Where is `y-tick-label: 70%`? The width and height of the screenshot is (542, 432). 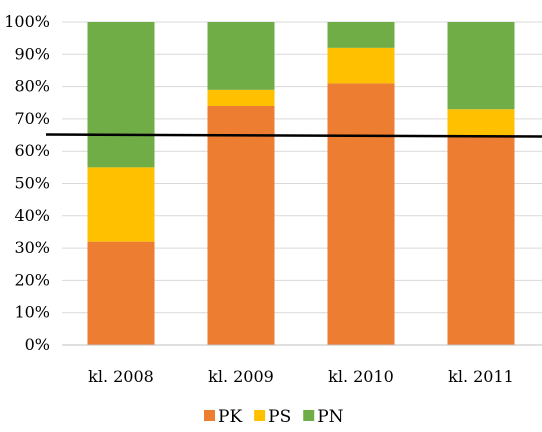
y-tick-label: 70% is located at coordinates (32, 118).